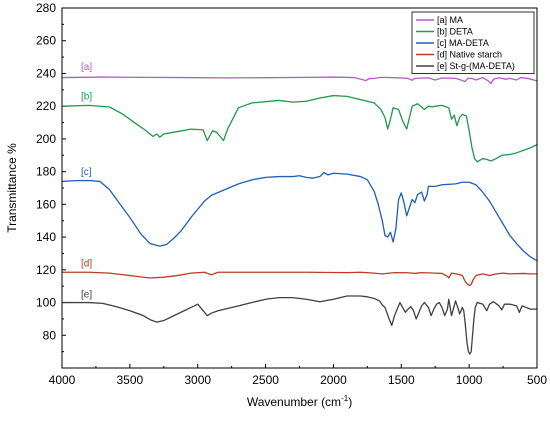 Image resolution: width=550 pixels, height=422 pixels. I want to click on series-tag-5: [e], so click(86, 295).